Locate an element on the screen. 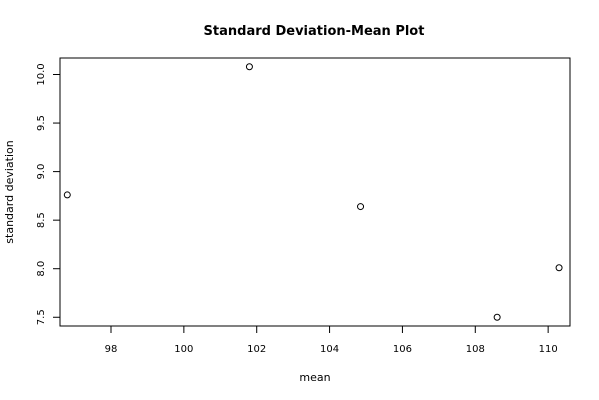  x-tick-label: 100 is located at coordinates (183, 349).